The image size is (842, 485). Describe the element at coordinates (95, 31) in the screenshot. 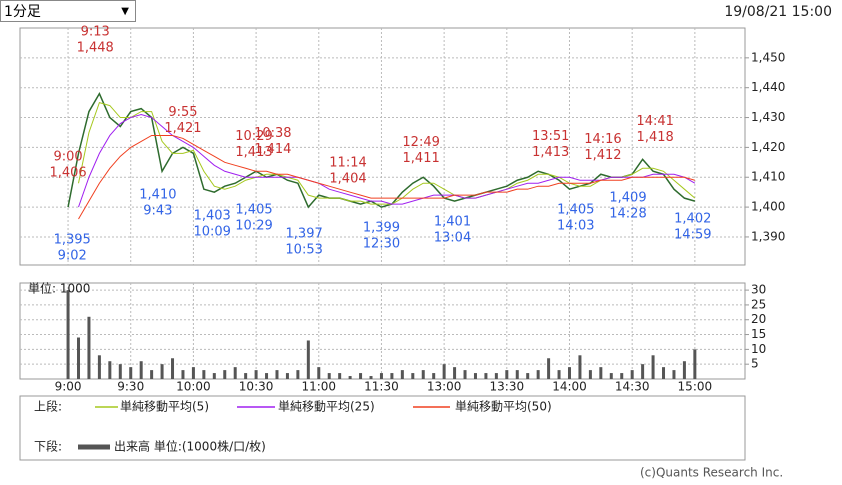

I see `annotation-time: 9:13` at that location.